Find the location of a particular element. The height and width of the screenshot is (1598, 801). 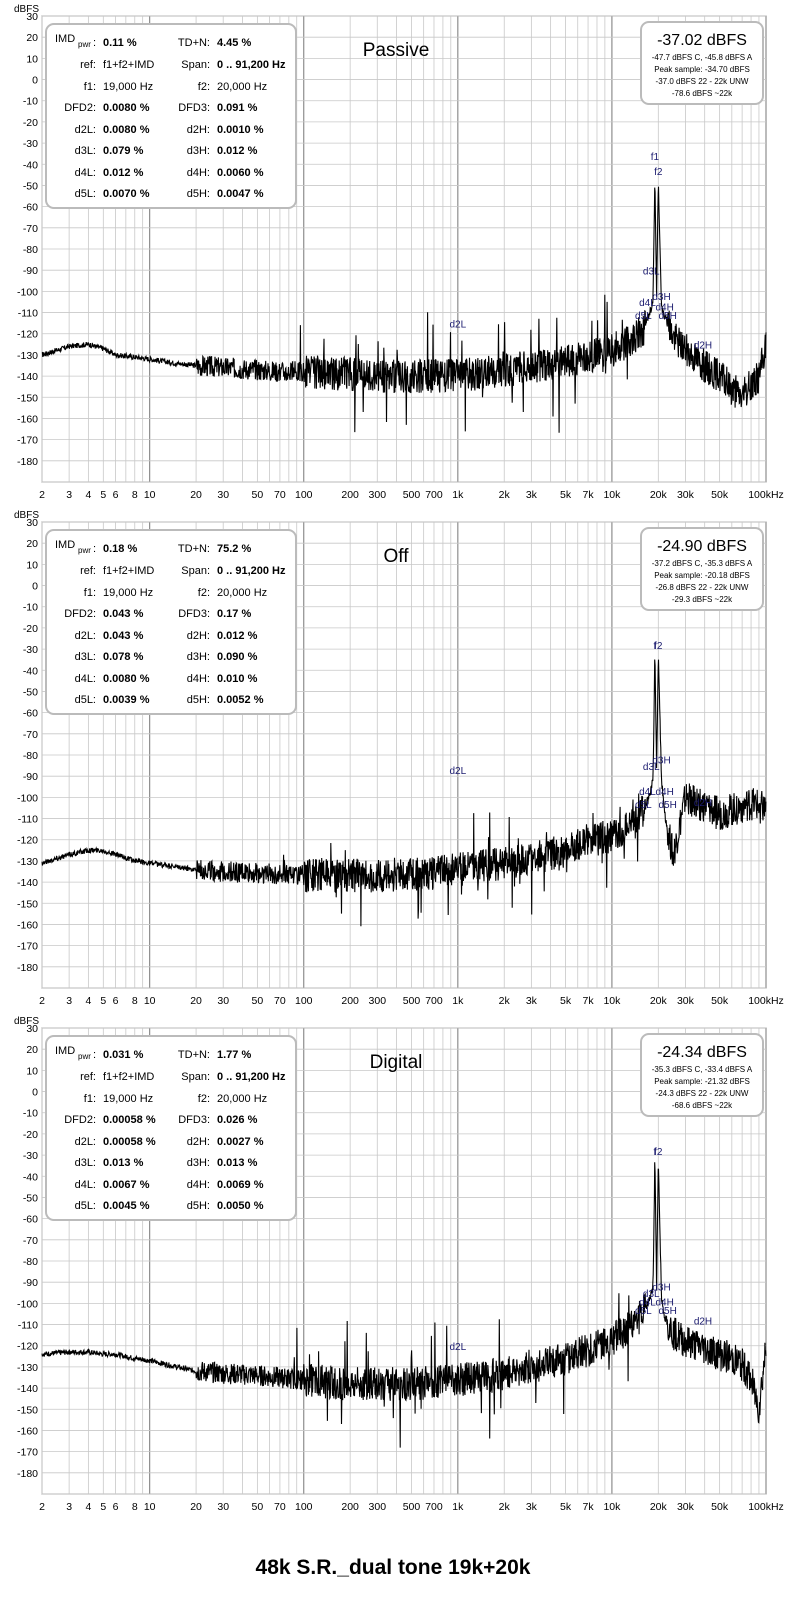

y-axis-label: dBFS is located at coordinates (26, 1021).